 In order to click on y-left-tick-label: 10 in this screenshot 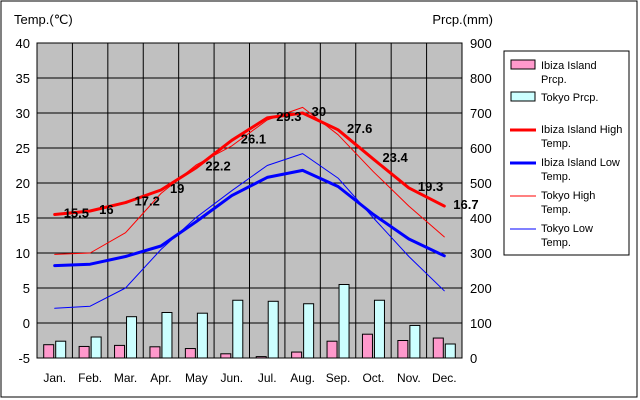, I will do `click(23, 253)`.